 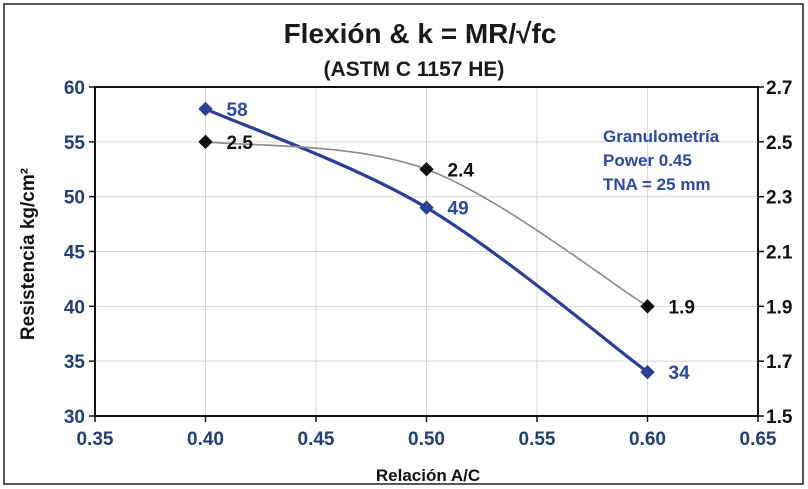 What do you see at coordinates (647, 160) in the screenshot?
I see `annotation-line-2: Power 0.45` at bounding box center [647, 160].